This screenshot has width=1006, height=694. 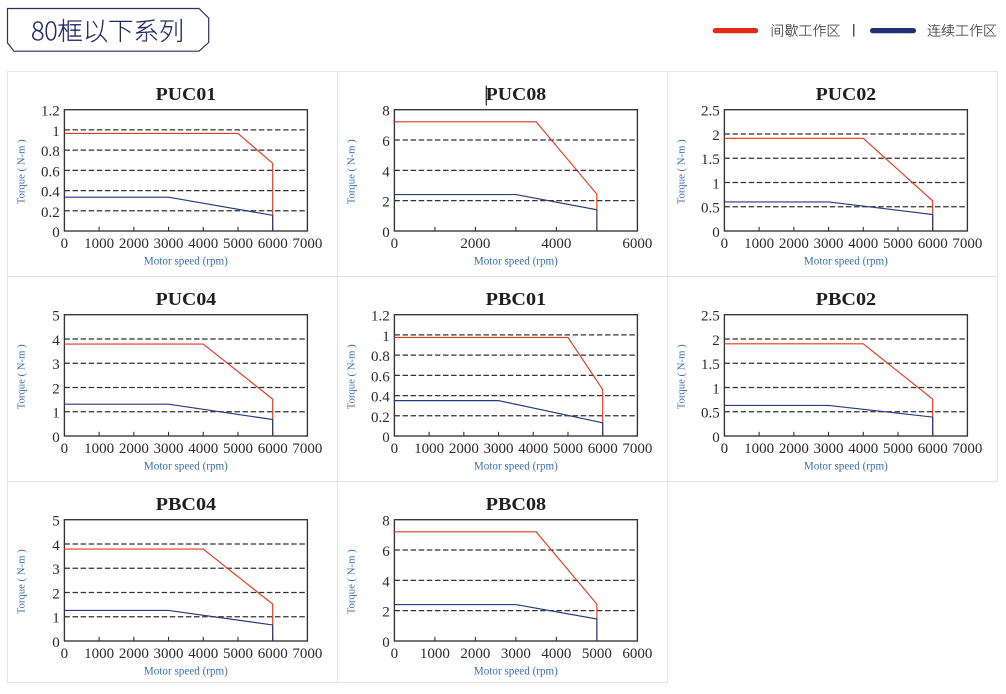 What do you see at coordinates (516, 504) in the screenshot?
I see `svg-text: PBC08` at bounding box center [516, 504].